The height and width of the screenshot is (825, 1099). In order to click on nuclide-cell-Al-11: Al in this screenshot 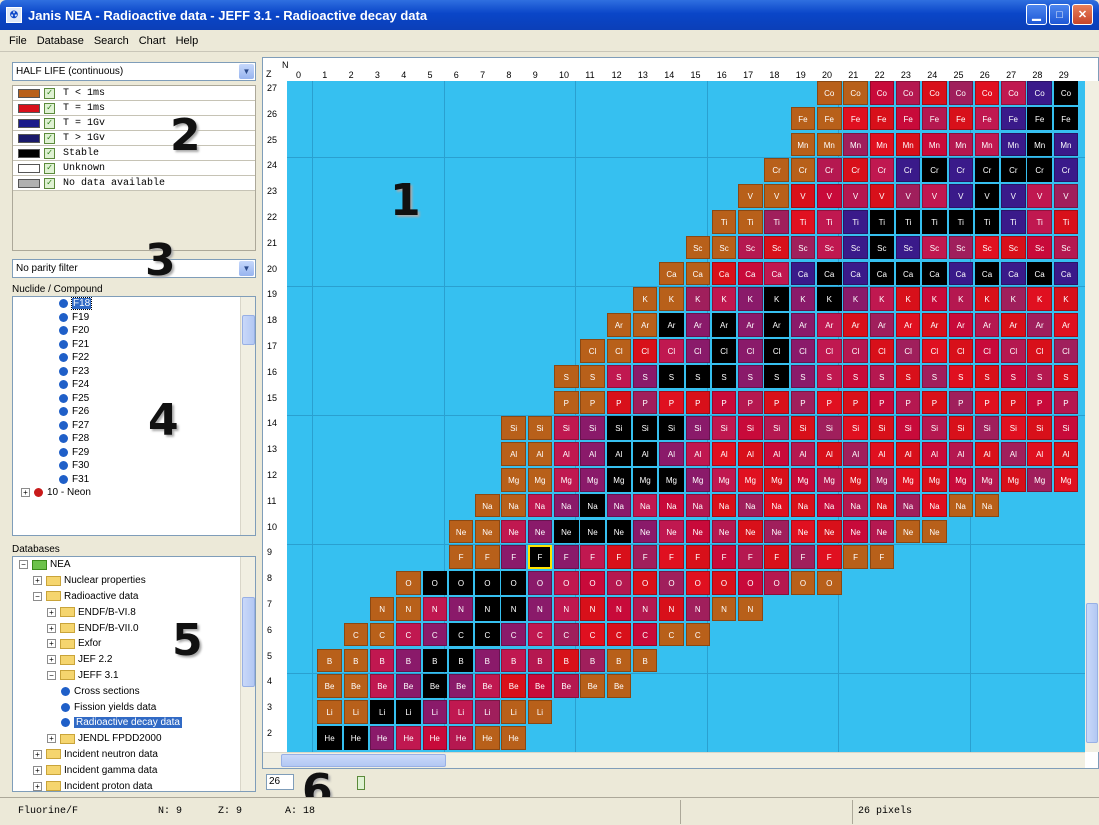, I will do `click(592, 454)`.